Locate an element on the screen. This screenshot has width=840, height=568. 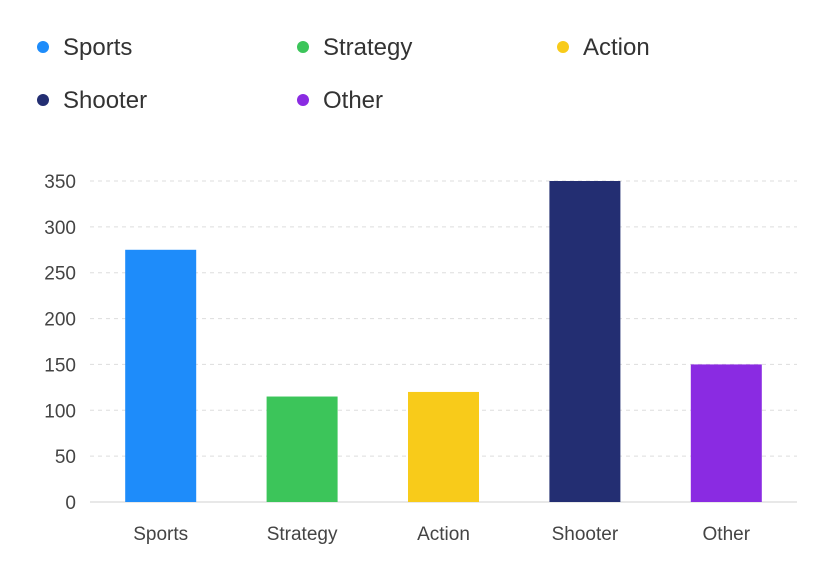
y-tick-label: 150 is located at coordinates (60, 365).